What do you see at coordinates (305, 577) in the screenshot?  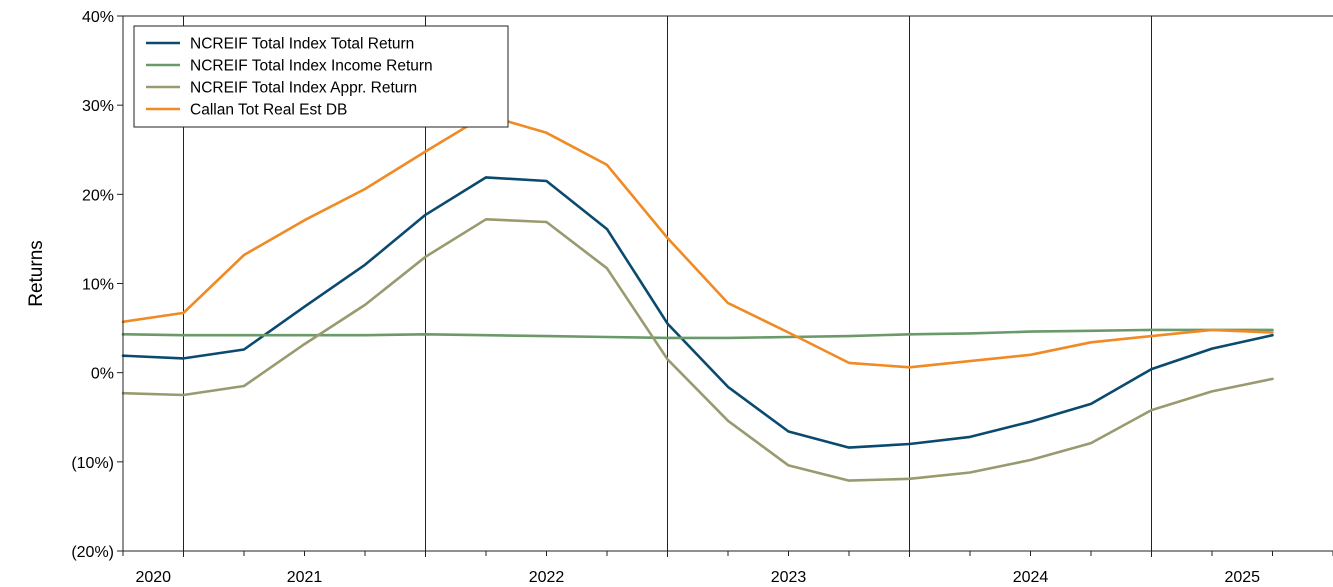 I see `x-tick-label-1: 2021` at bounding box center [305, 577].